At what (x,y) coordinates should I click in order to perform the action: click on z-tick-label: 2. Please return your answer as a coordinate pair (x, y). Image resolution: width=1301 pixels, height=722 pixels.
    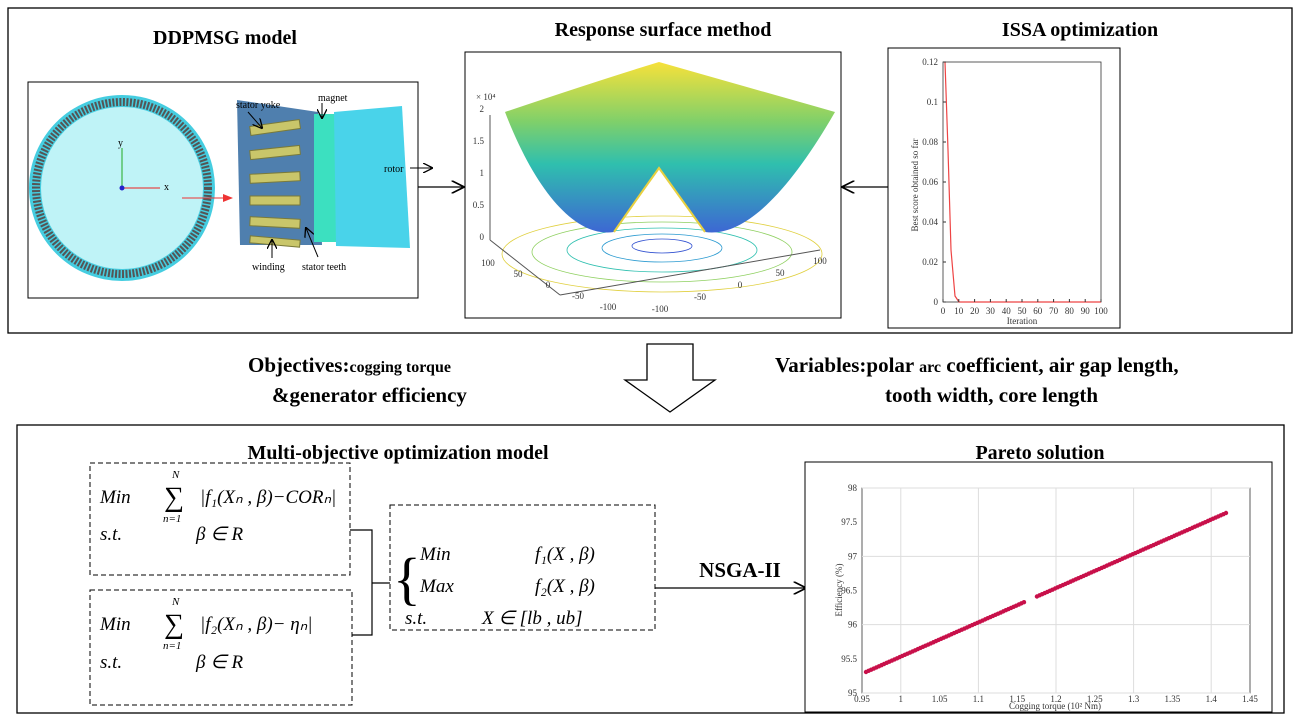
    Looking at the image, I should click on (482, 109).